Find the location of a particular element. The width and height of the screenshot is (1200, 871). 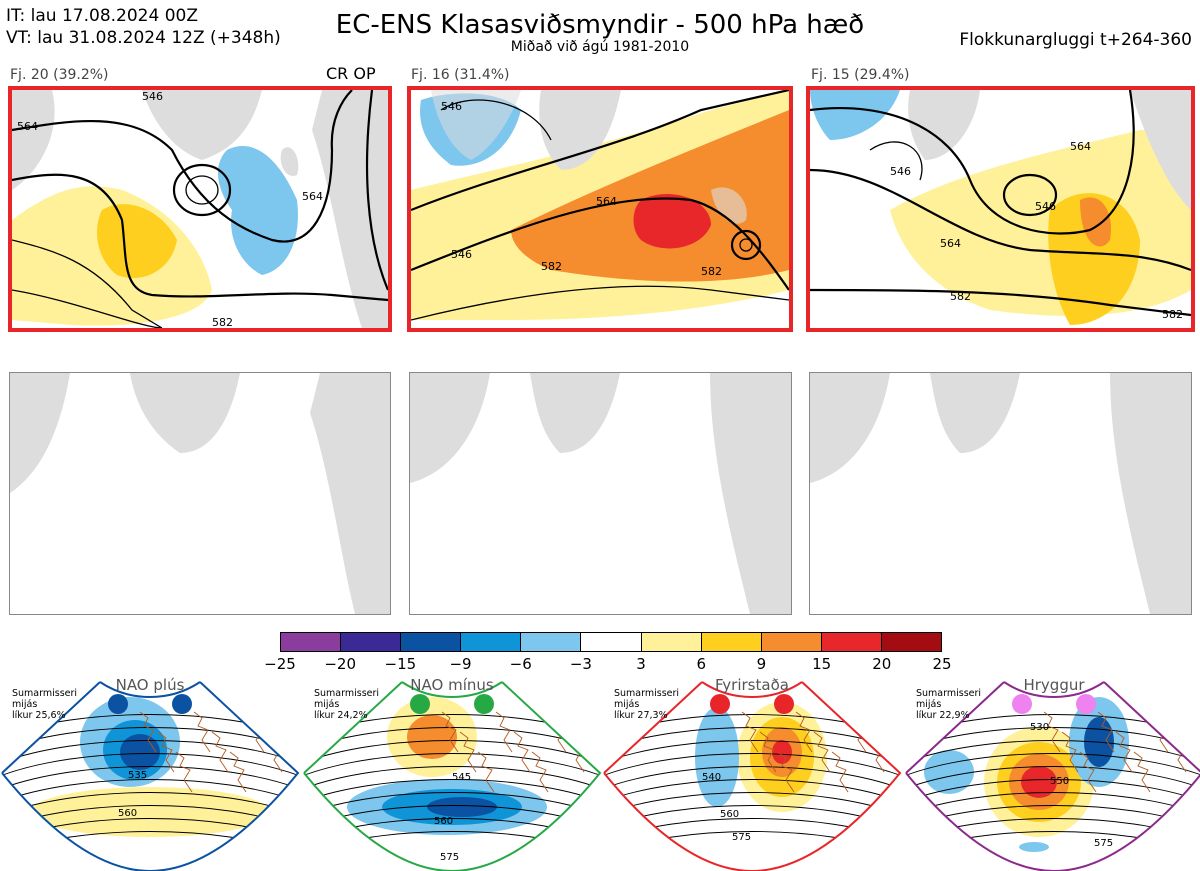

regime-contour-label: 550 is located at coordinates (1059, 781).